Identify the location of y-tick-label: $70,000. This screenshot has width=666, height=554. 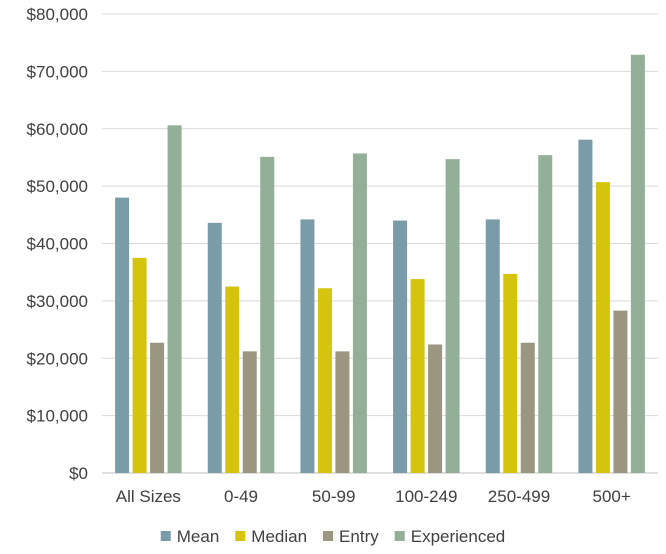
(57, 71).